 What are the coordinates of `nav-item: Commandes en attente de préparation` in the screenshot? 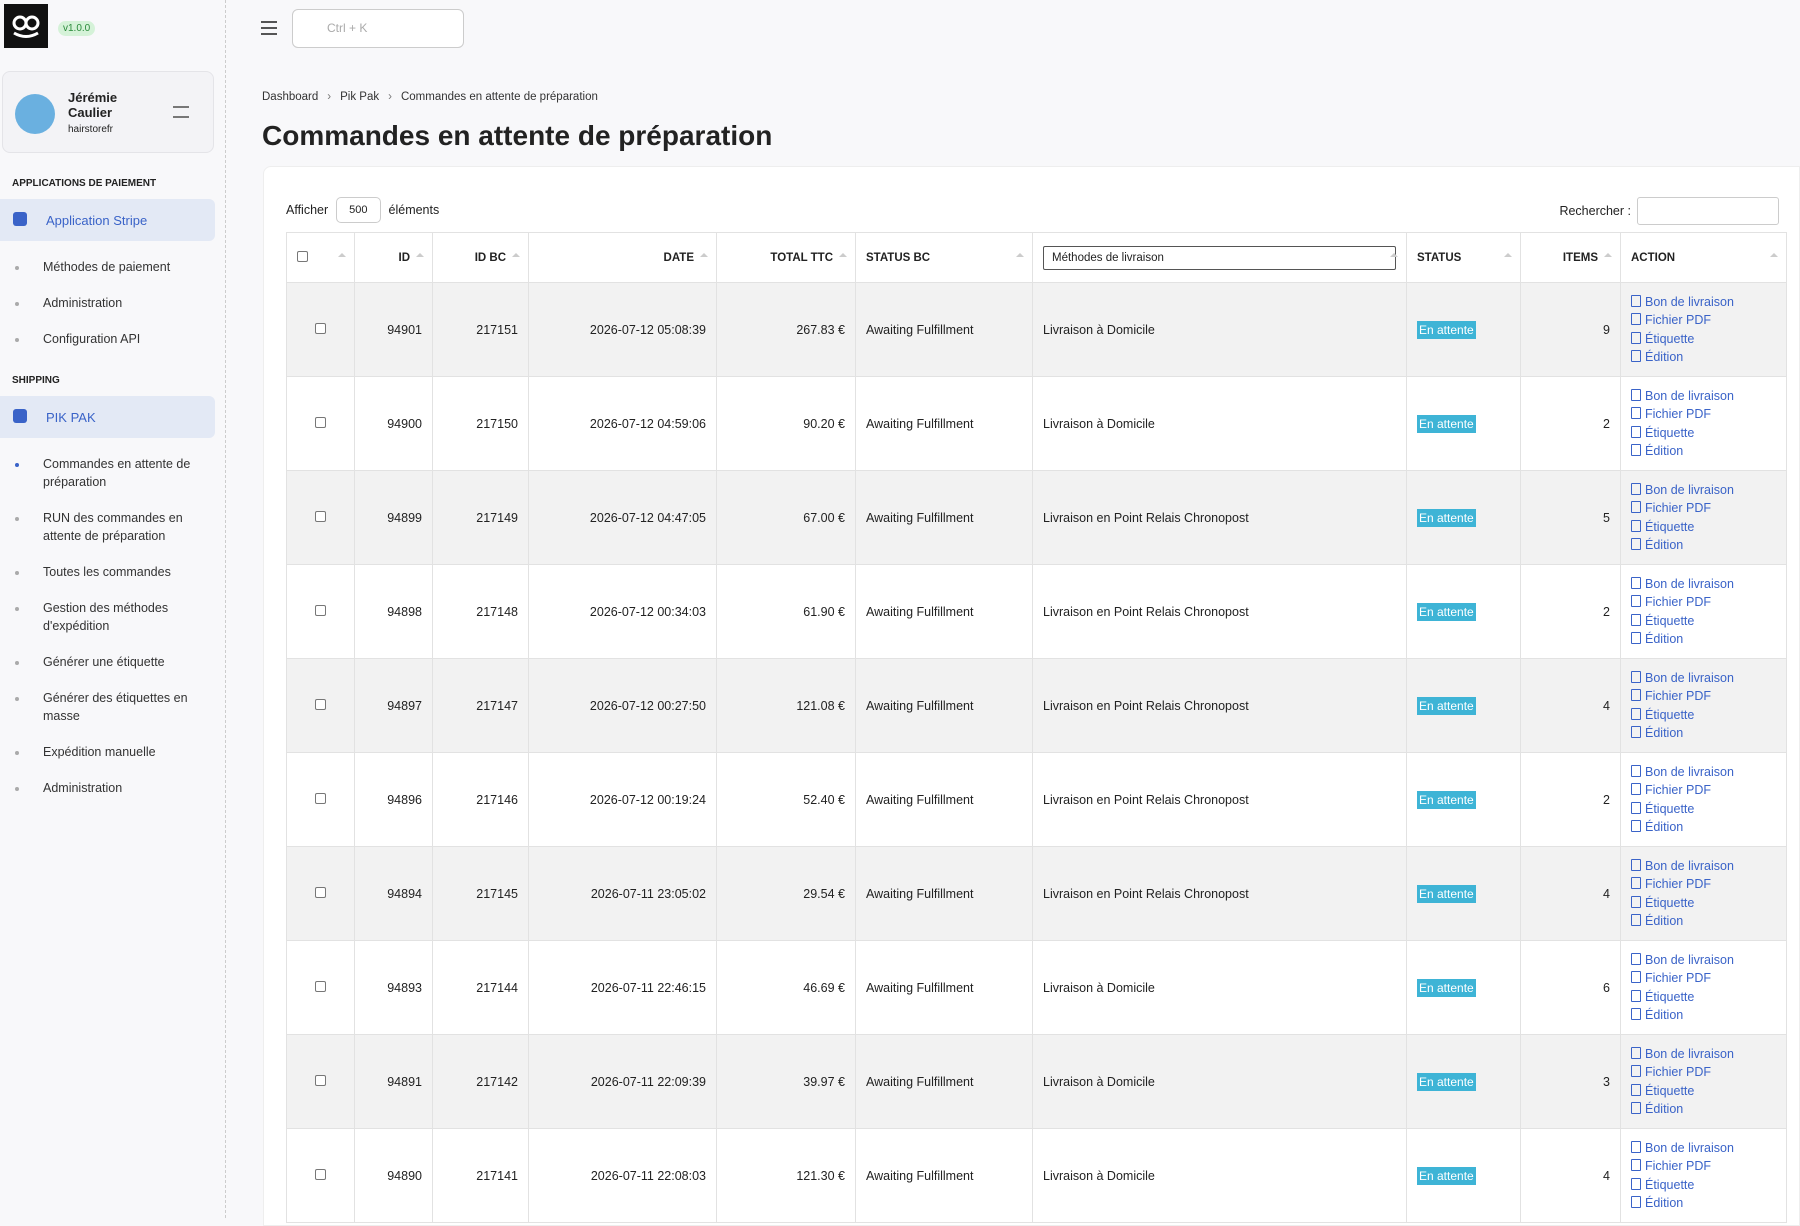 It's located at (112, 473).